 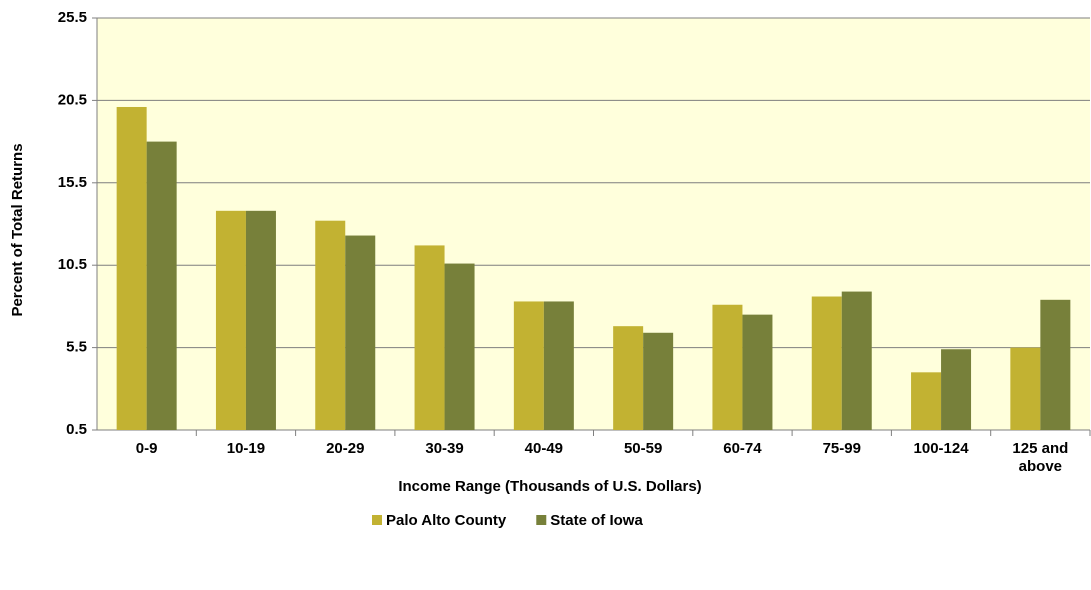 I want to click on x-tick-label: 125 and above, so click(x=1040, y=457).